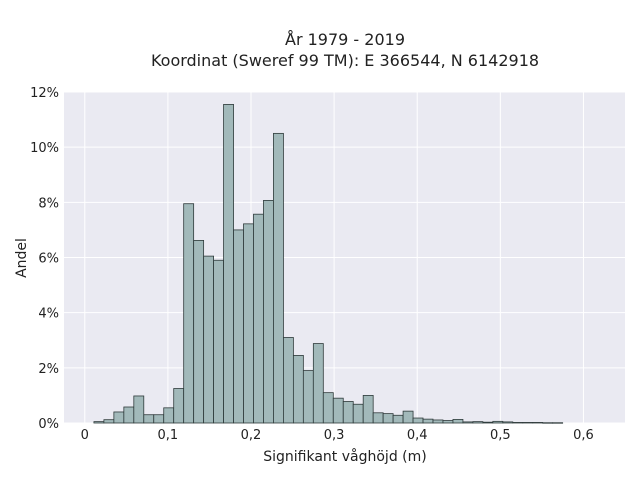  I want to click on x-tick-label: 0,6, so click(583, 435).